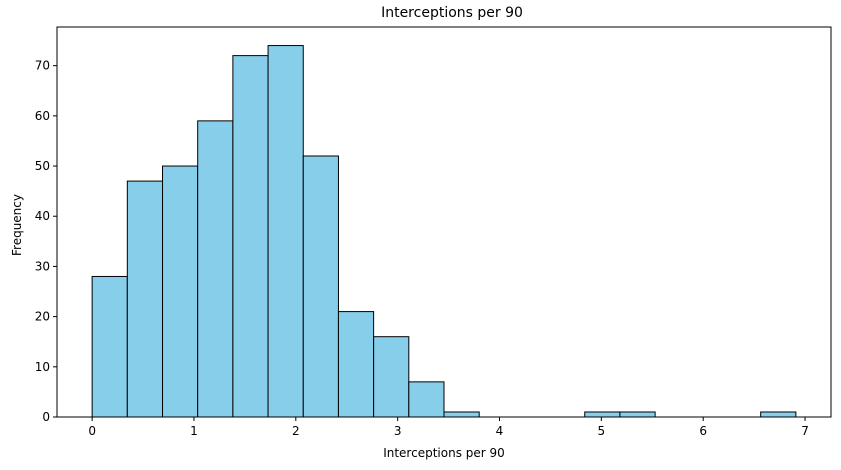  I want to click on x-tick-label-0: 0, so click(92, 431).